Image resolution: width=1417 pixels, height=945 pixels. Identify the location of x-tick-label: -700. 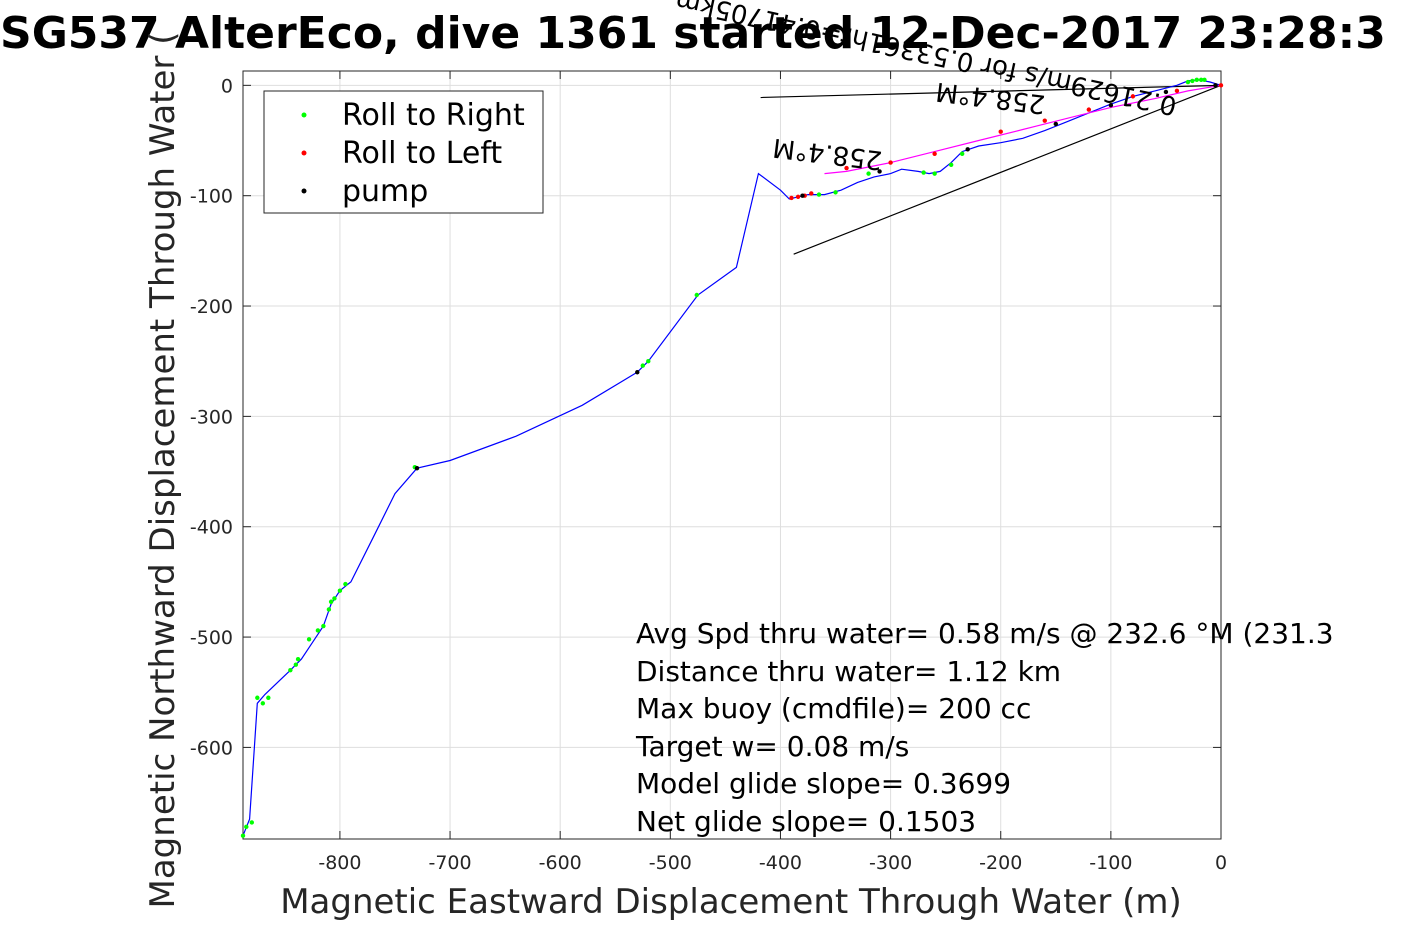
(449, 863).